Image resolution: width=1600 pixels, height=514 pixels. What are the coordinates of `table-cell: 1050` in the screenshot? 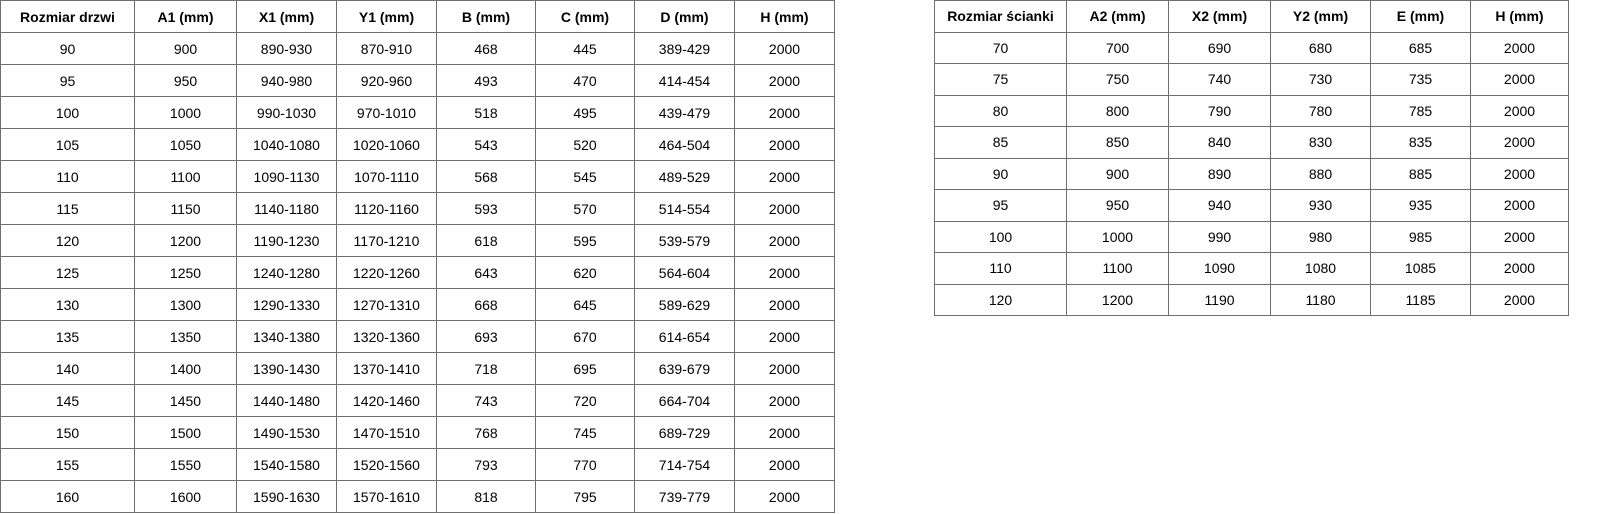 It's located at (185, 144).